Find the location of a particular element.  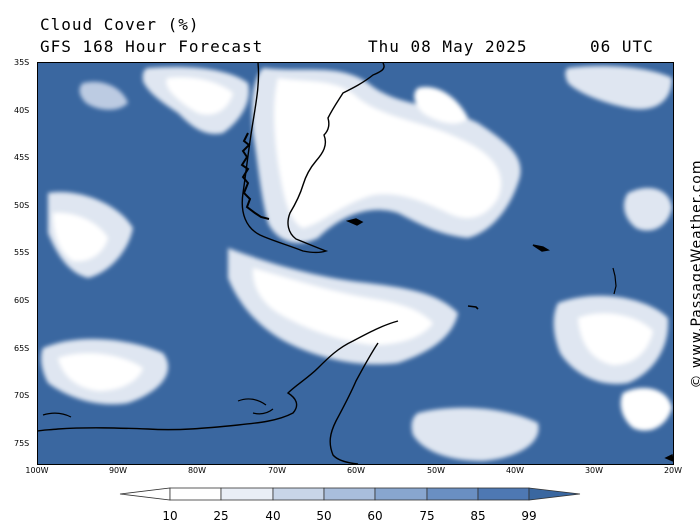

legend-value-99: 99 is located at coordinates (529, 516).